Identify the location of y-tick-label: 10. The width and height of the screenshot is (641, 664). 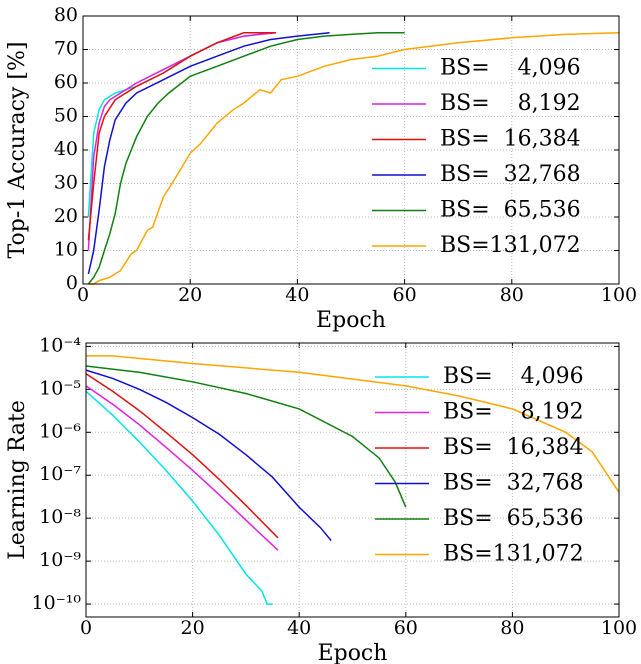
(66, 250).